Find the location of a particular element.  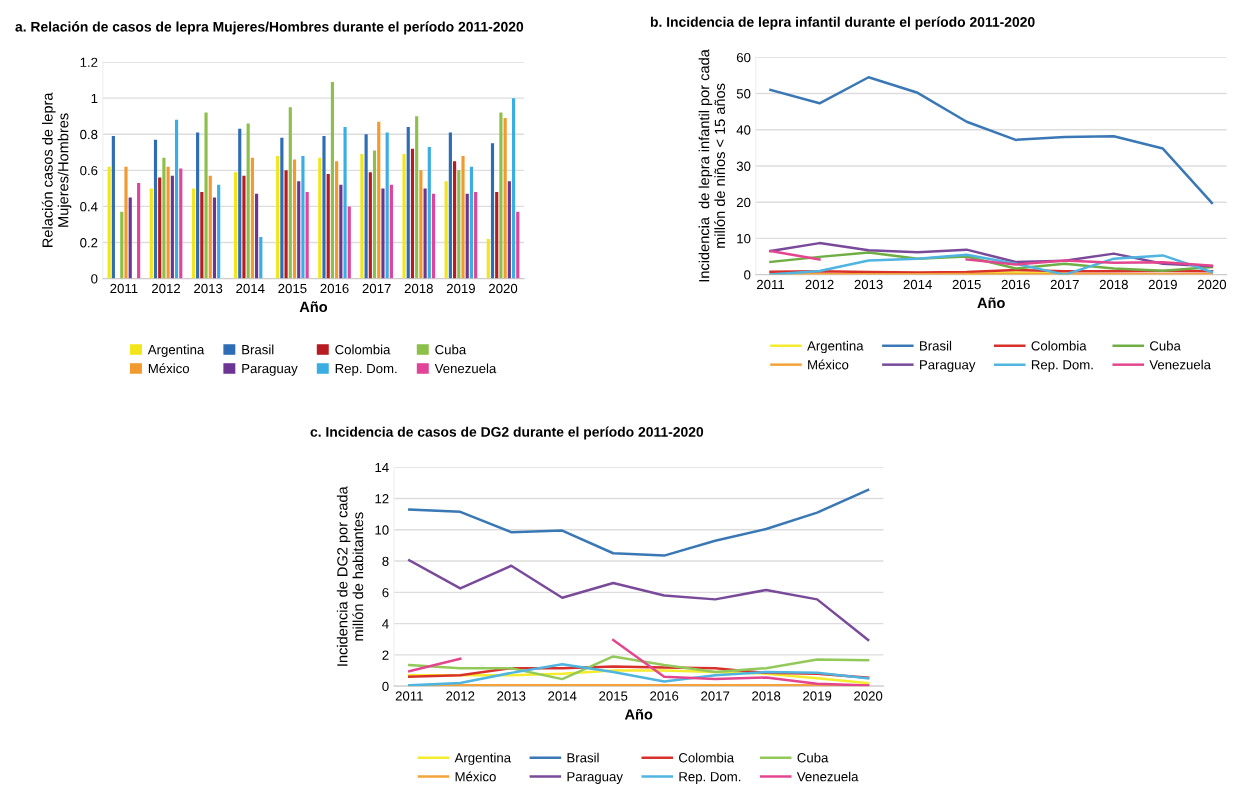

x-tick-label: 2018 is located at coordinates (418, 288).